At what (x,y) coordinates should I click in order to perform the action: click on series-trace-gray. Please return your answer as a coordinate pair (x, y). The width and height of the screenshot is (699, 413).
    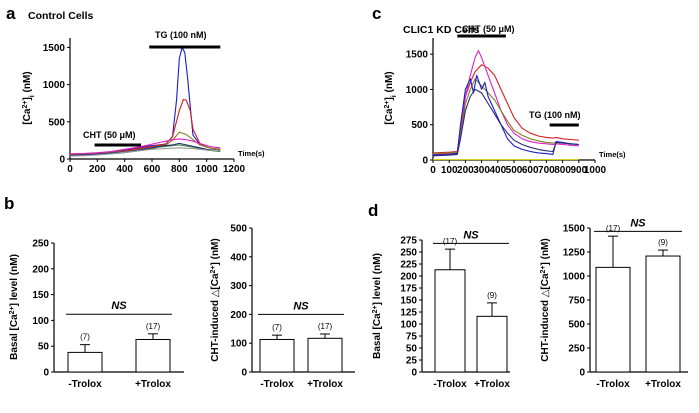
    Looking at the image, I should click on (145, 152).